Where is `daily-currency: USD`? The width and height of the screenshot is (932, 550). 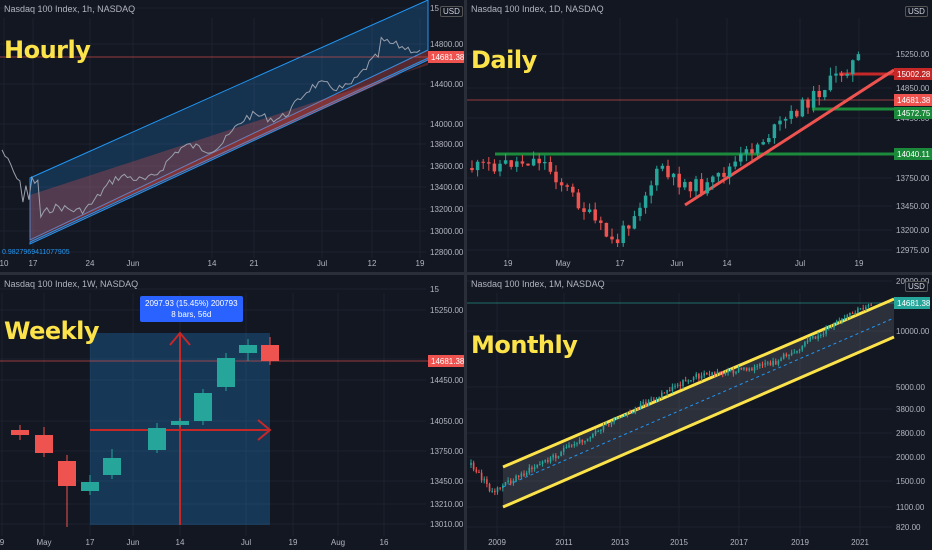 daily-currency: USD is located at coordinates (916, 11).